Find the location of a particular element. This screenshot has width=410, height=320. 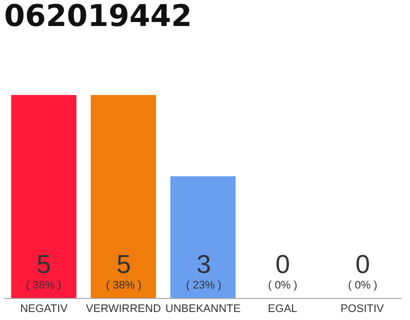

chart-title: 062019442 is located at coordinates (98, 17).